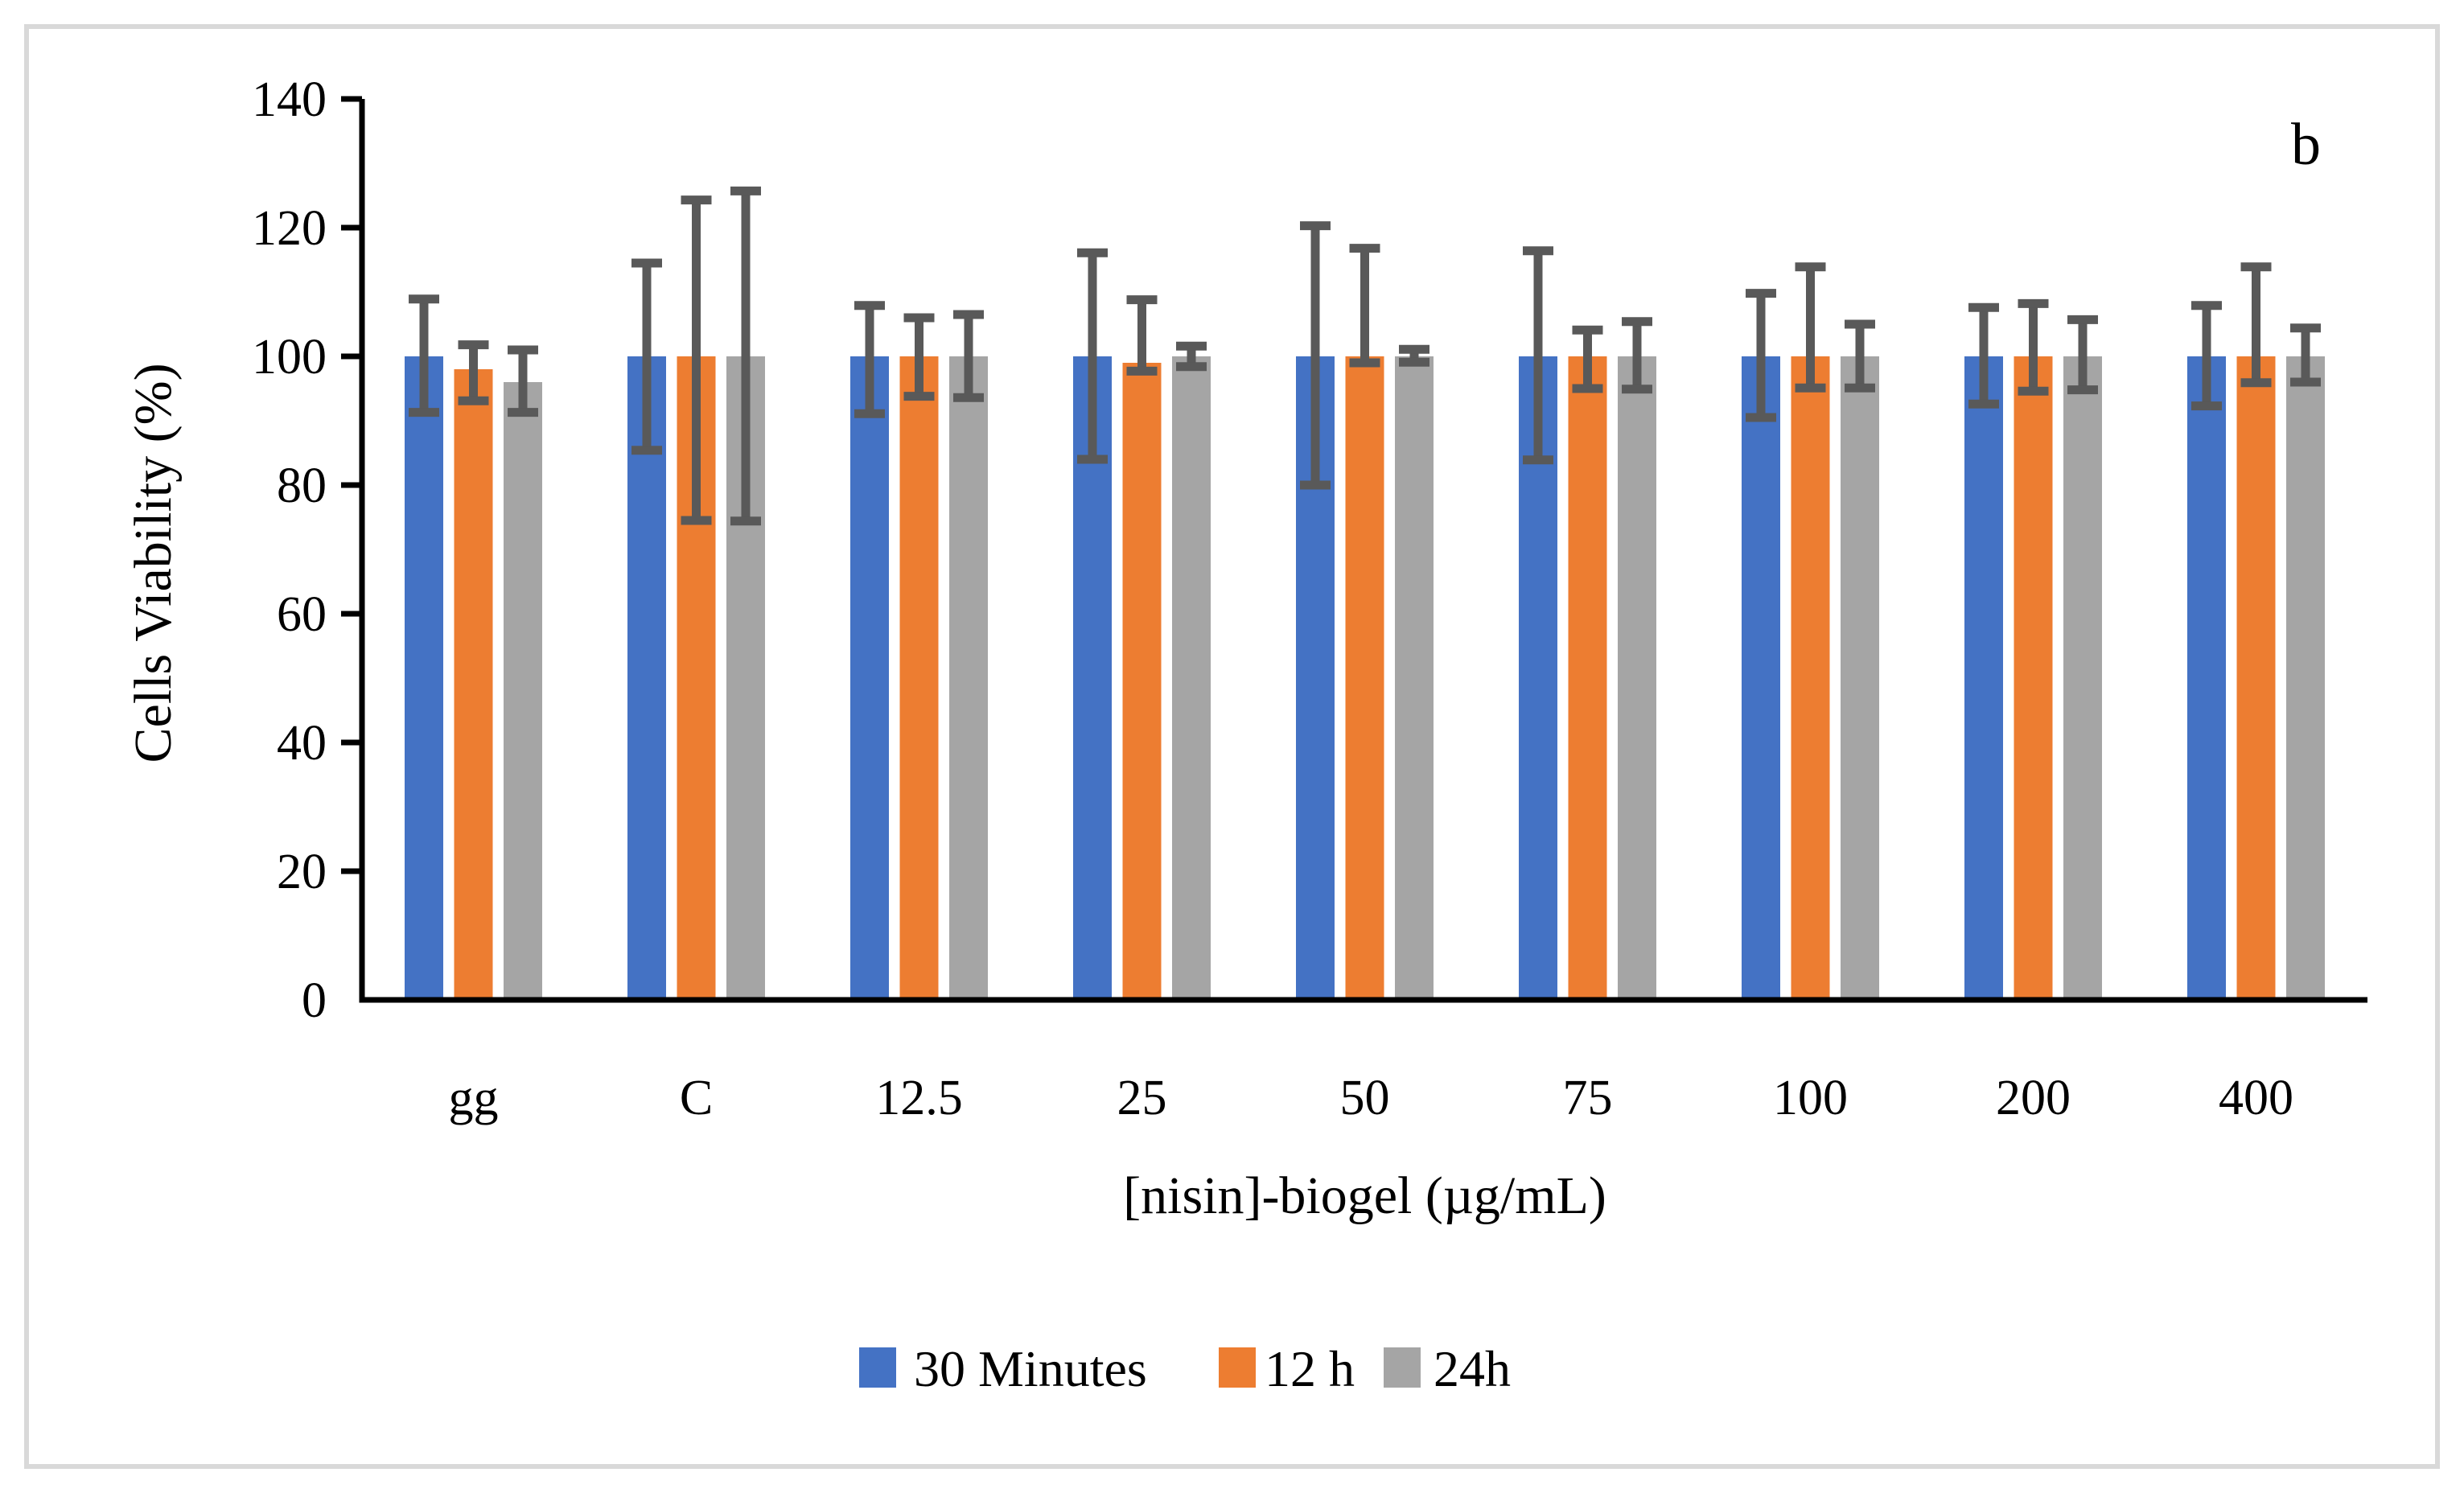 The height and width of the screenshot is (1493, 2464). Describe the element at coordinates (289, 228) in the screenshot. I see `y-tick-label: 120` at that location.